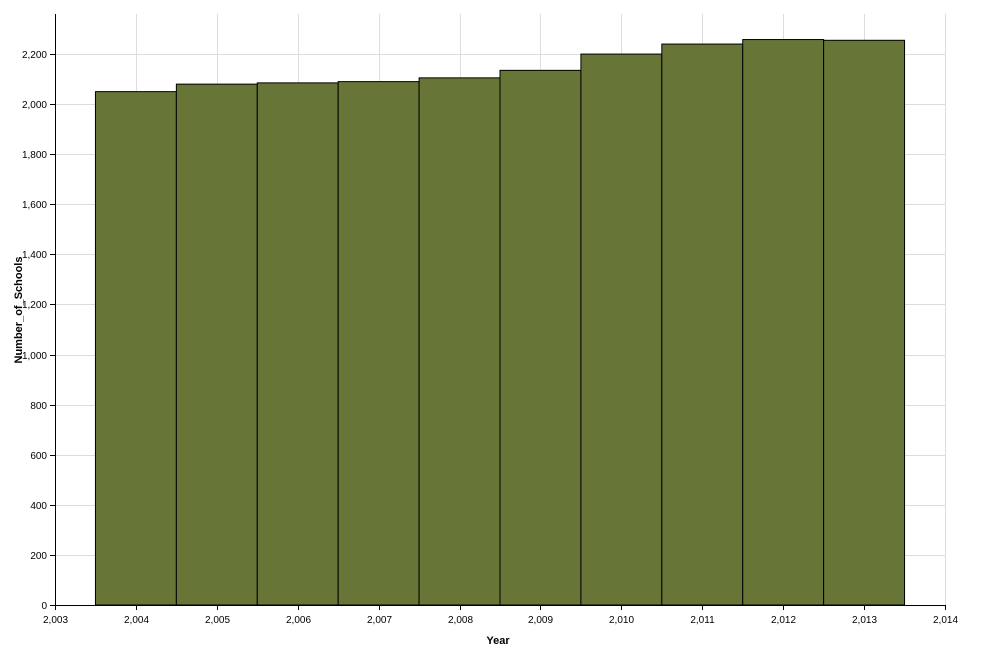 The image size is (986, 669). Describe the element at coordinates (540, 620) in the screenshot. I see `x-tick-label: 2,009` at that location.